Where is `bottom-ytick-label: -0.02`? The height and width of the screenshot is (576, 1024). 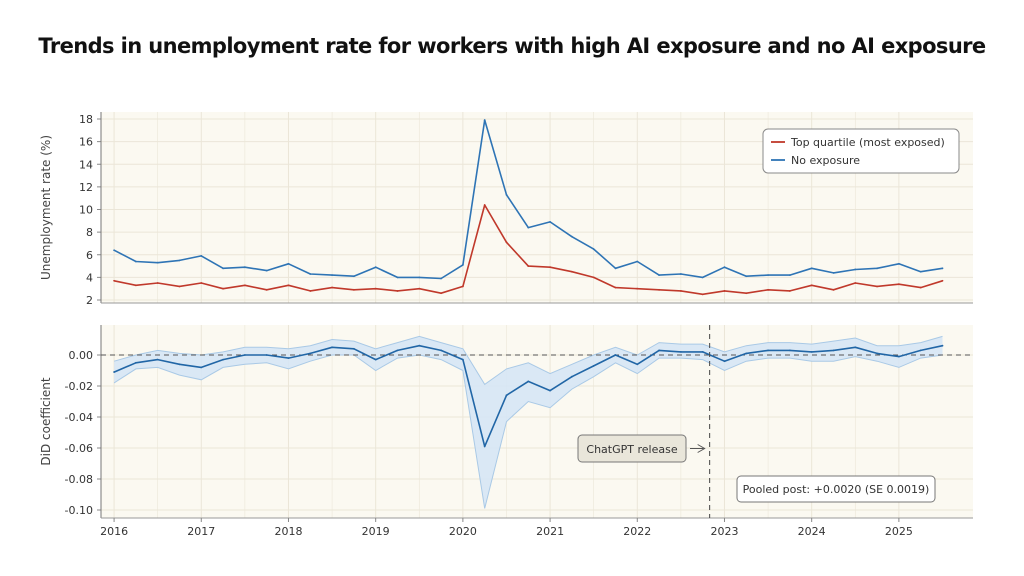
bottom-ytick-label: -0.02 is located at coordinates (79, 386).